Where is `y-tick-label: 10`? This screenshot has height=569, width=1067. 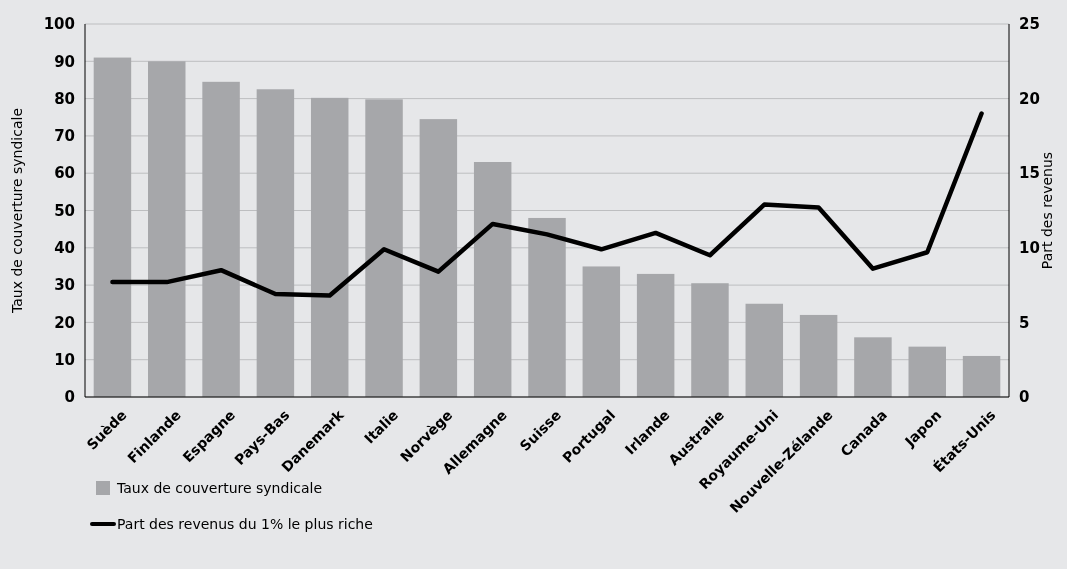
y-tick-label: 10 is located at coordinates (64, 359).